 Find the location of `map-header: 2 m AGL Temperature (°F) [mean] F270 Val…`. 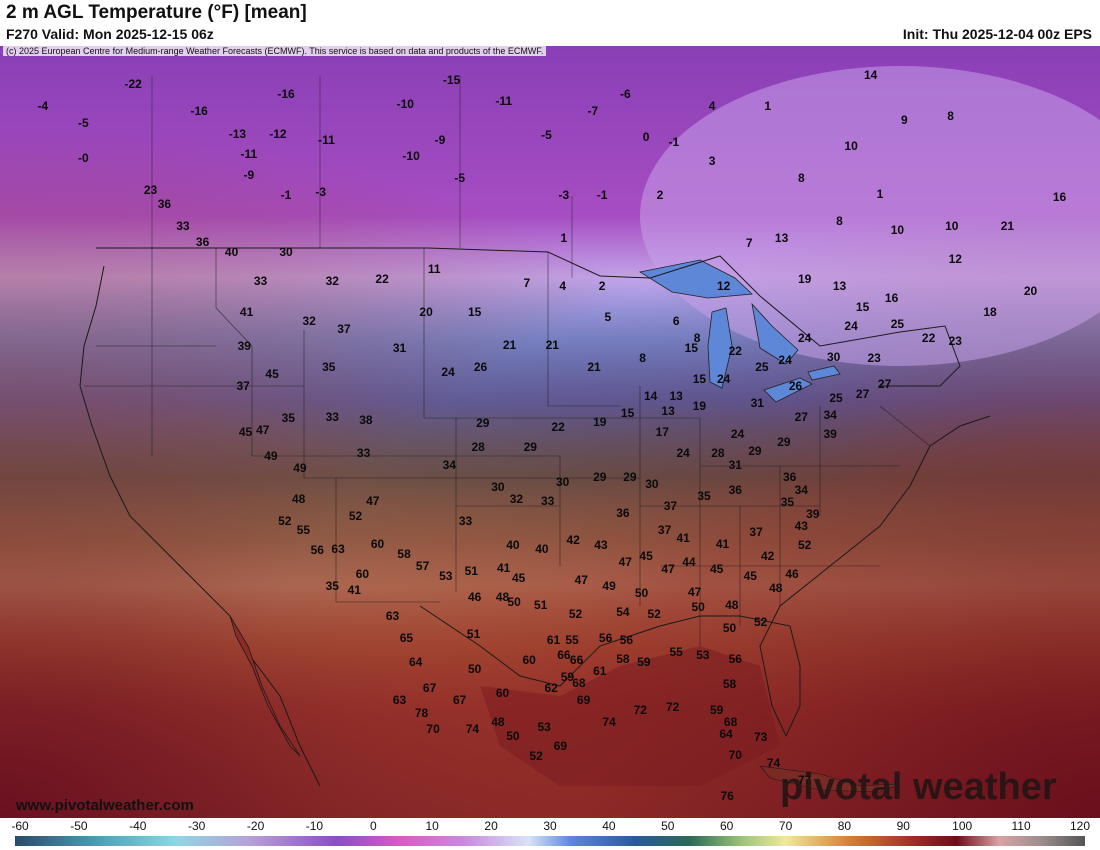

map-header: 2 m AGL Temperature (°F) [mean] F270 Val… is located at coordinates (550, 23).